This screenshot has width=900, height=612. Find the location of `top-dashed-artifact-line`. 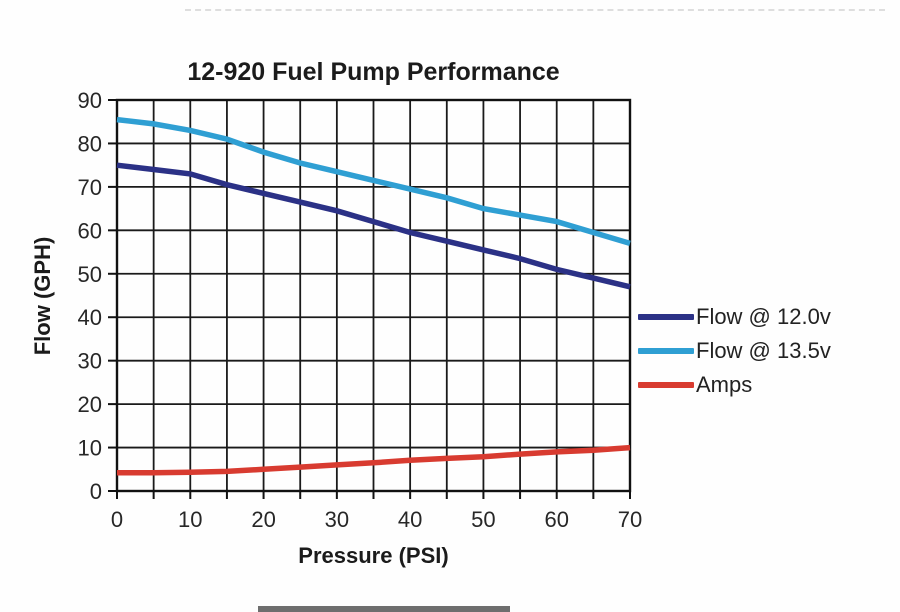

top-dashed-artifact-line is located at coordinates (535, 10).